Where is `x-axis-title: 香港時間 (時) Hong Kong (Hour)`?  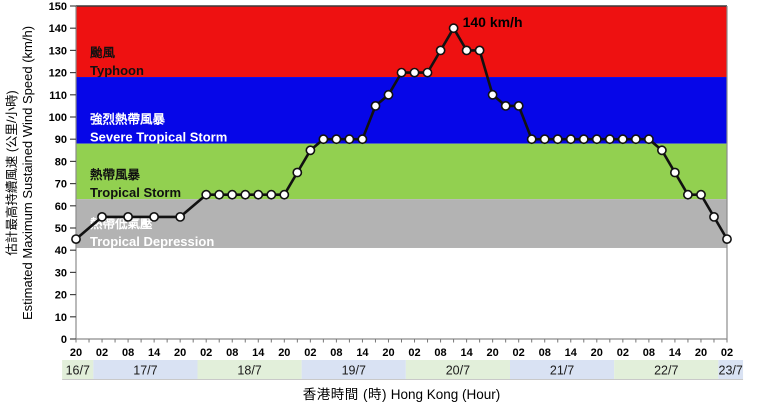
x-axis-title: 香港時間 (時) Hong Kong (Hour) is located at coordinates (401, 393).